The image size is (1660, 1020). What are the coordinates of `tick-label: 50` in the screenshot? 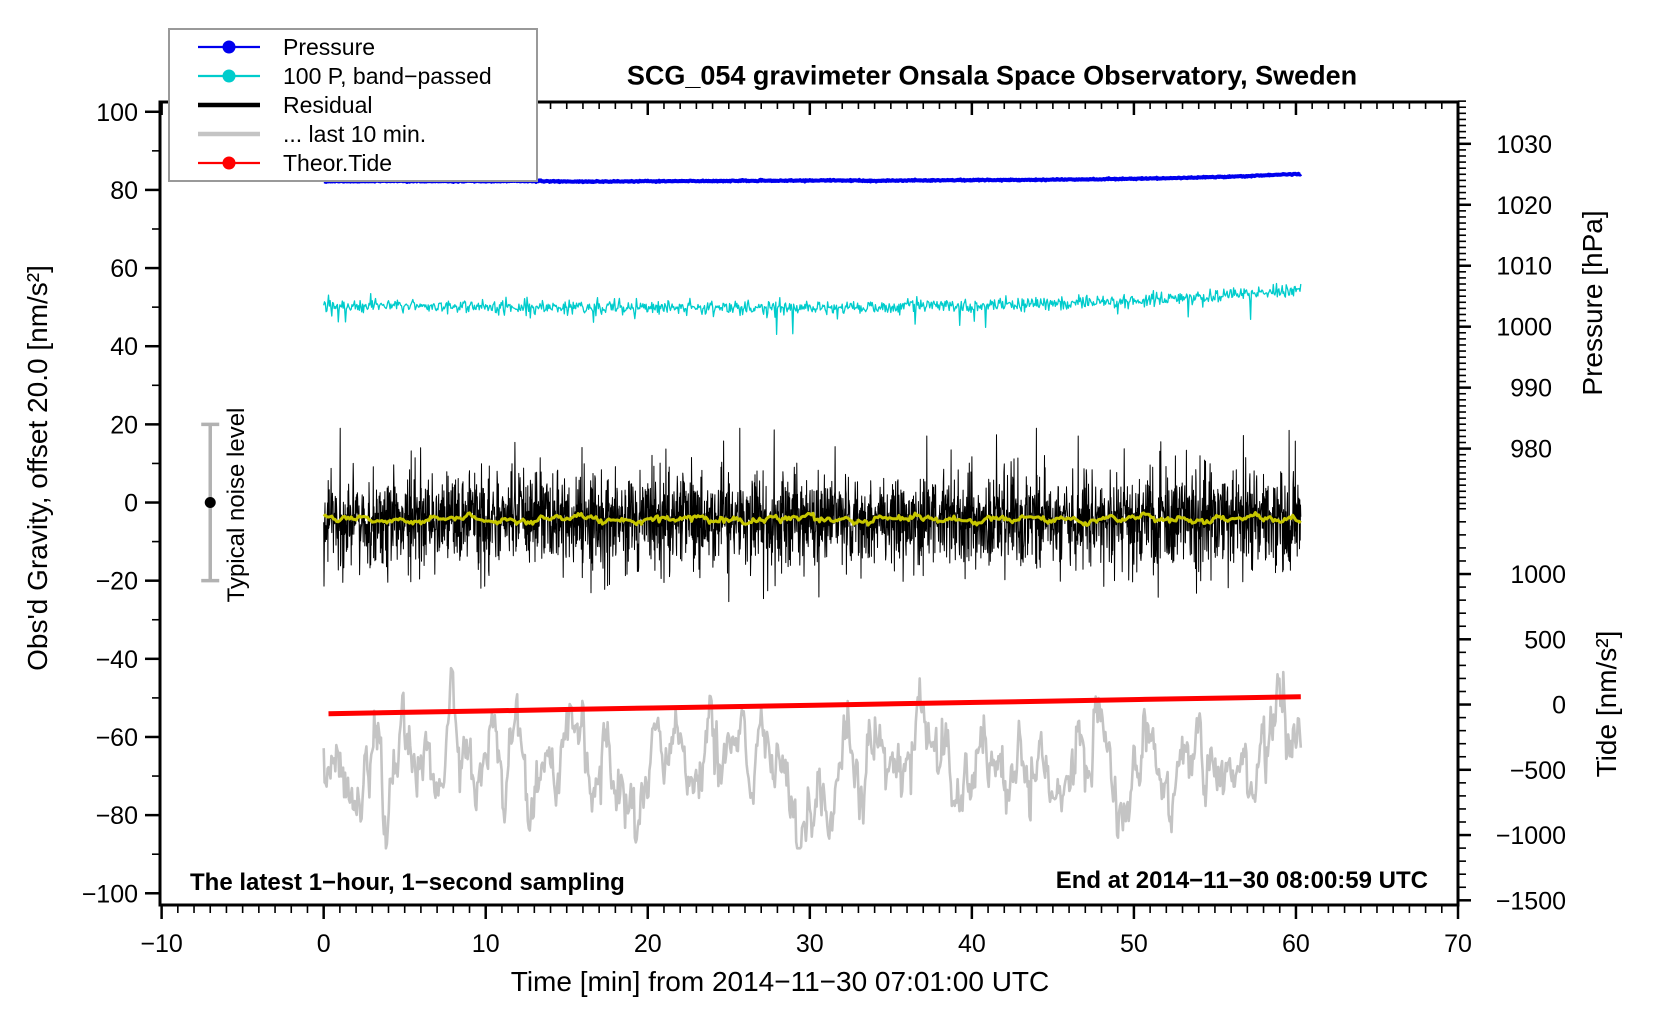 It's located at (1134, 944).